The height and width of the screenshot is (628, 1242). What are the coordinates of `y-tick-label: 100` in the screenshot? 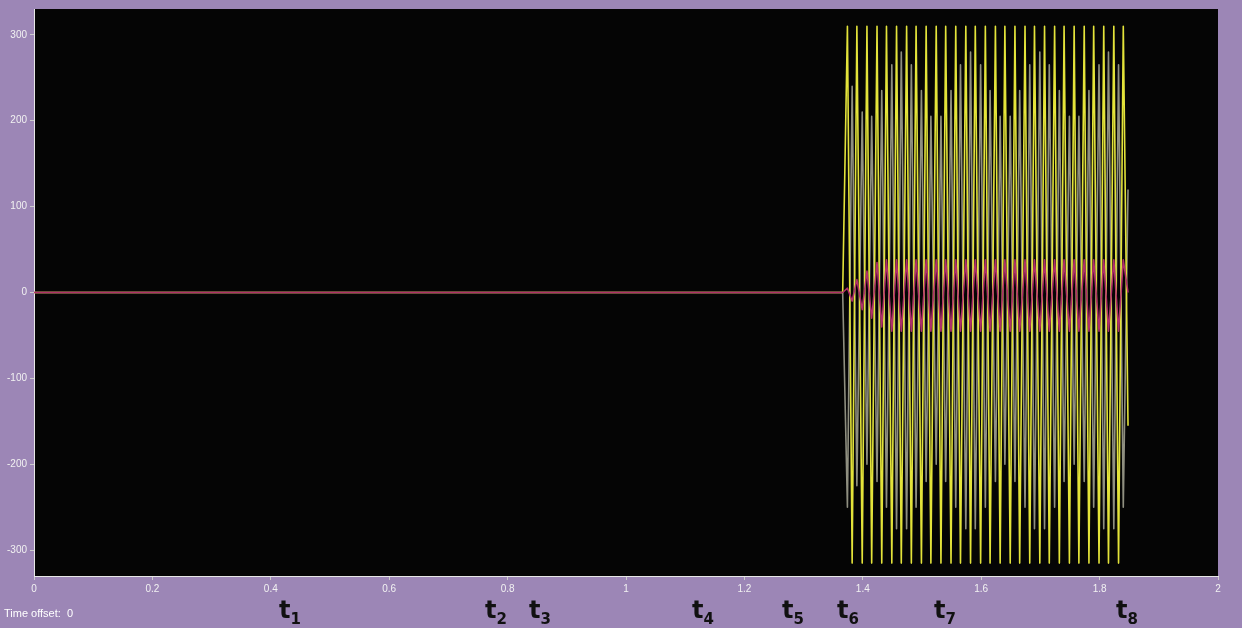 It's located at (19, 206).